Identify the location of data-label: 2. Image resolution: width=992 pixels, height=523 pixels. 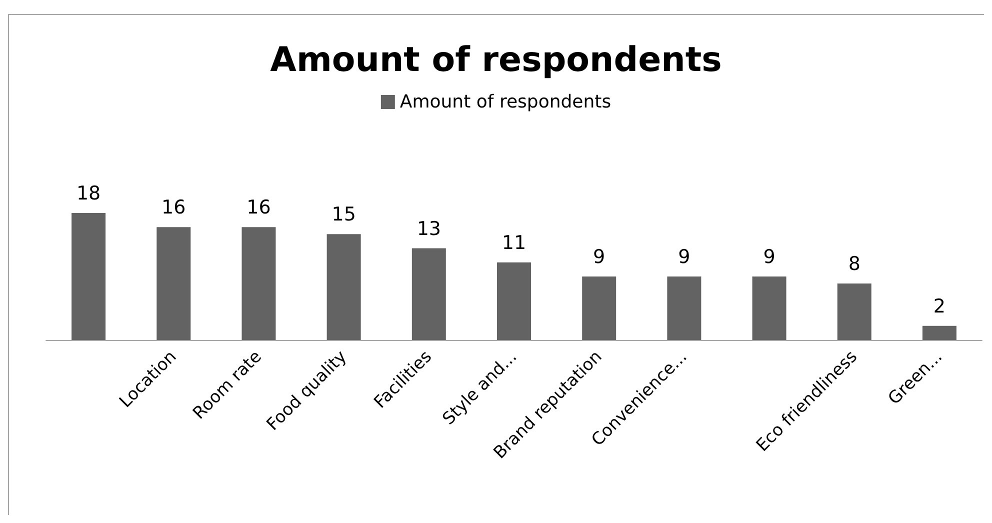
(939, 306).